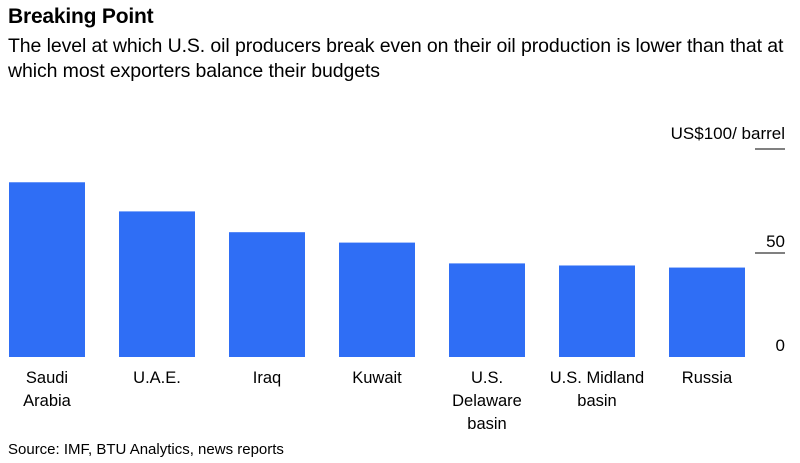 The width and height of the screenshot is (800, 463). Describe the element at coordinates (728, 133) in the screenshot. I see `y-unit-label: US$100/ barrel` at that location.